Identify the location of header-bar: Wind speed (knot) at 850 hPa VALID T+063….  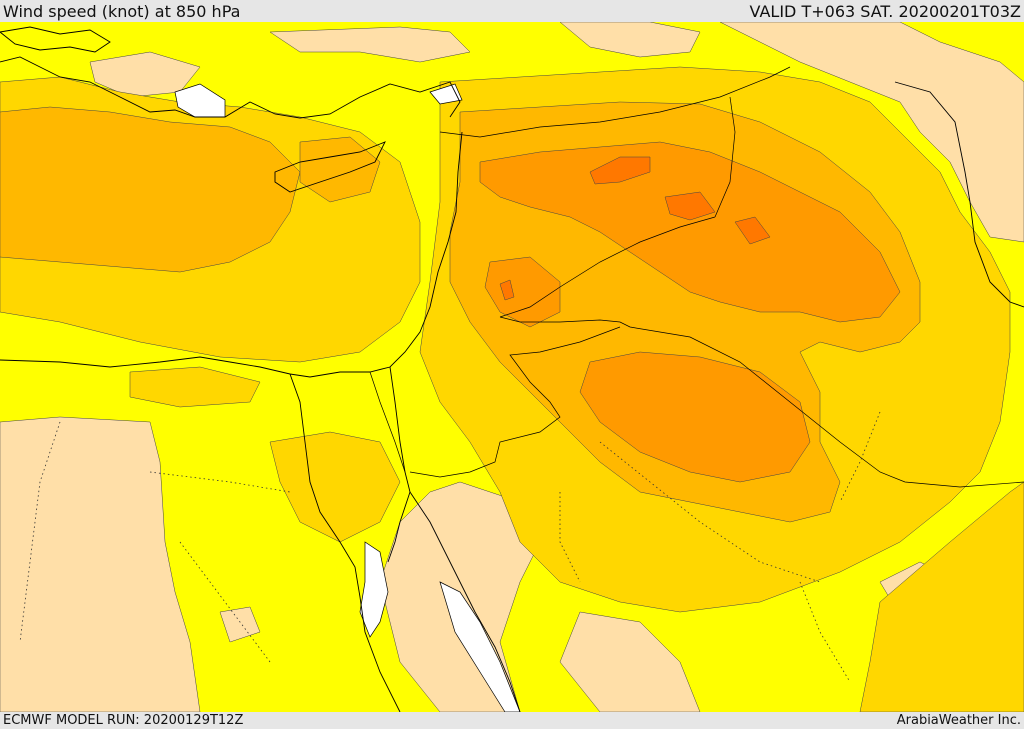
(512, 11).